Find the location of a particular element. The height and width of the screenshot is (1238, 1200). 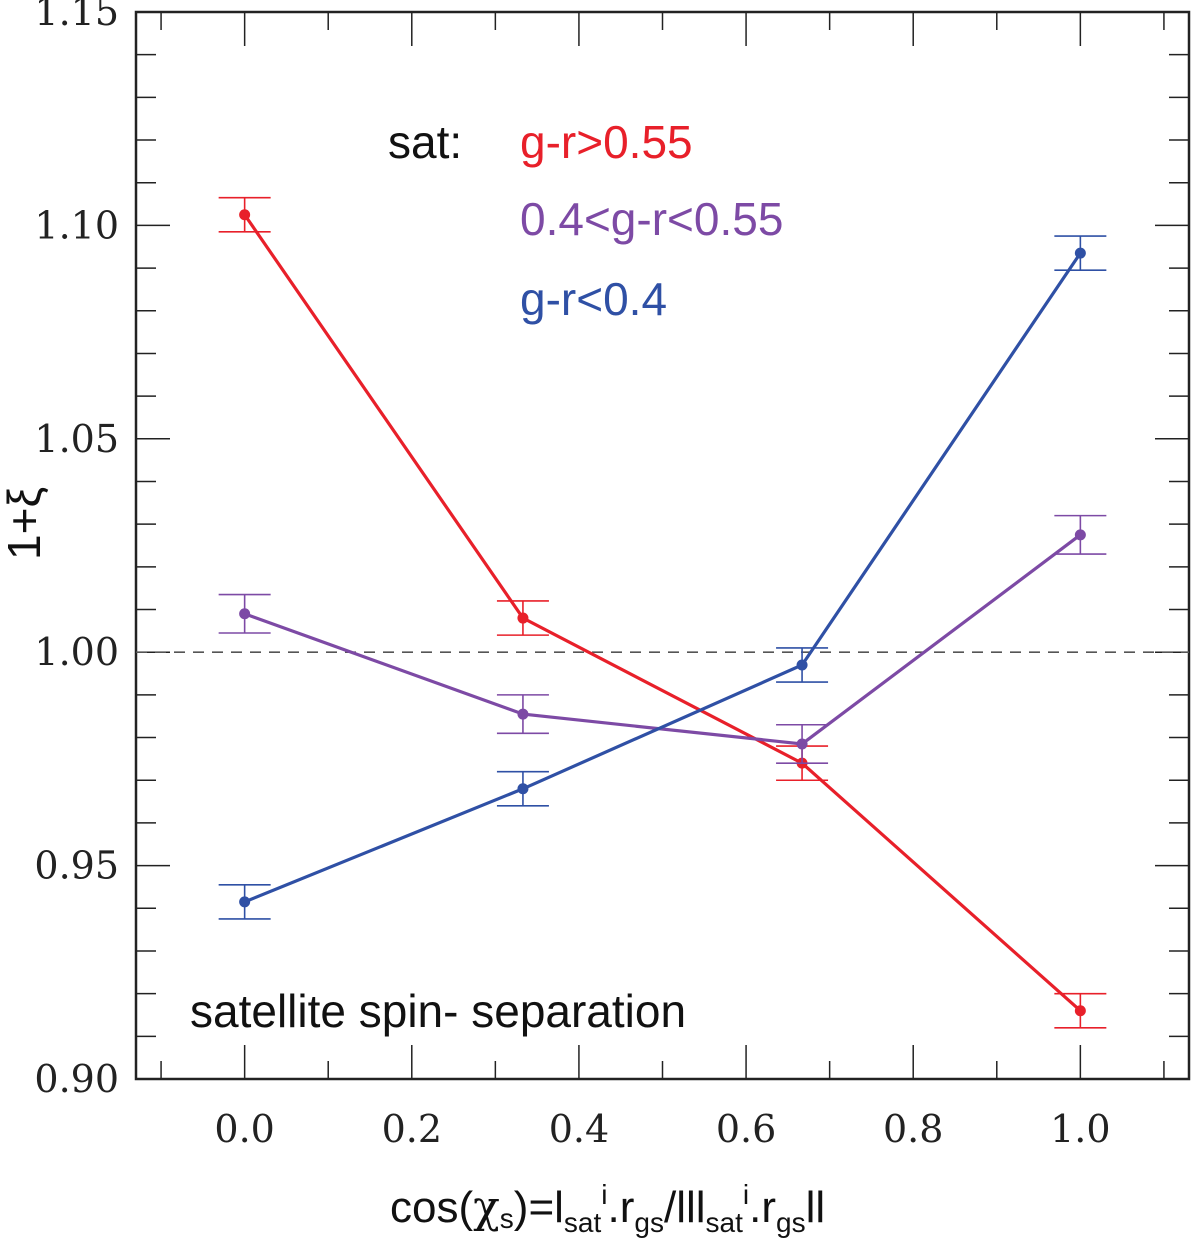

legend-entry-blue: g-r<0.4 is located at coordinates (593, 299).